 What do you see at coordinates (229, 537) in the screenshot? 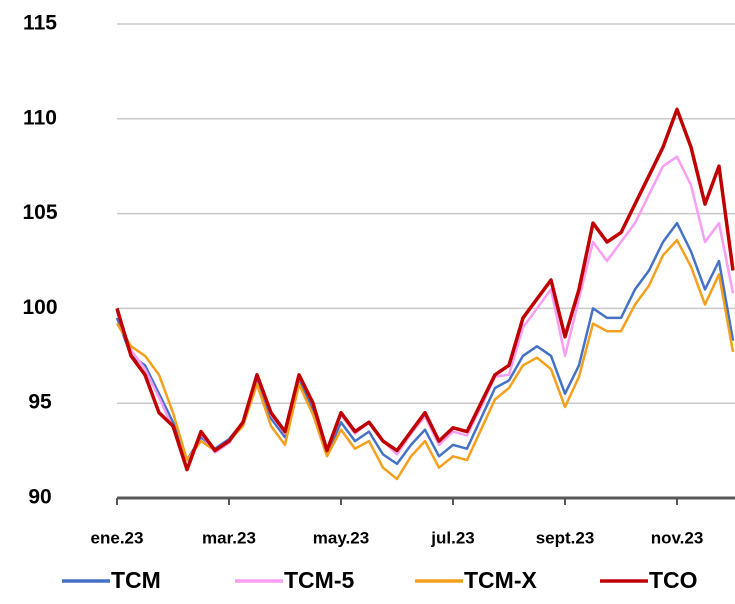
I see `x-tick-label: mar.23` at bounding box center [229, 537].